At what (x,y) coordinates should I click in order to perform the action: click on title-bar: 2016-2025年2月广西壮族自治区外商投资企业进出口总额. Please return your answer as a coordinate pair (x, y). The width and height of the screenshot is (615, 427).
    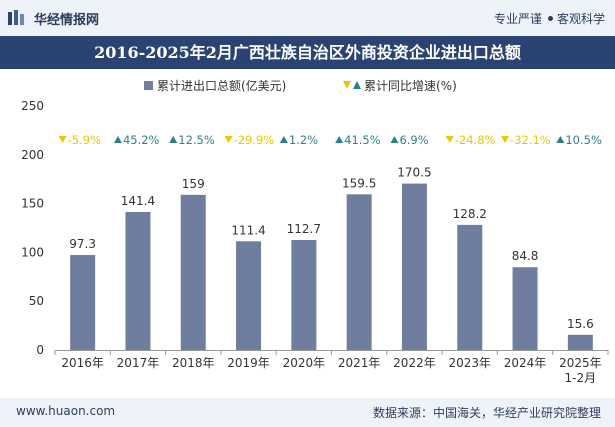
    Looking at the image, I should click on (307, 52).